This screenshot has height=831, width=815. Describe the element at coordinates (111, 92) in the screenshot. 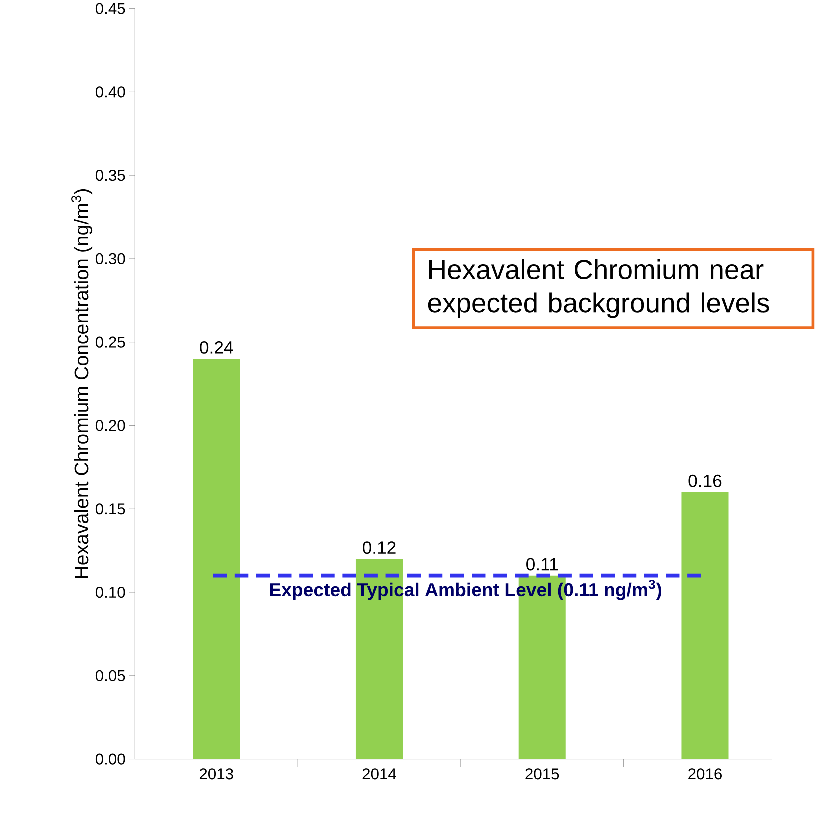

I see `y-tick-label: 0.40` at that location.